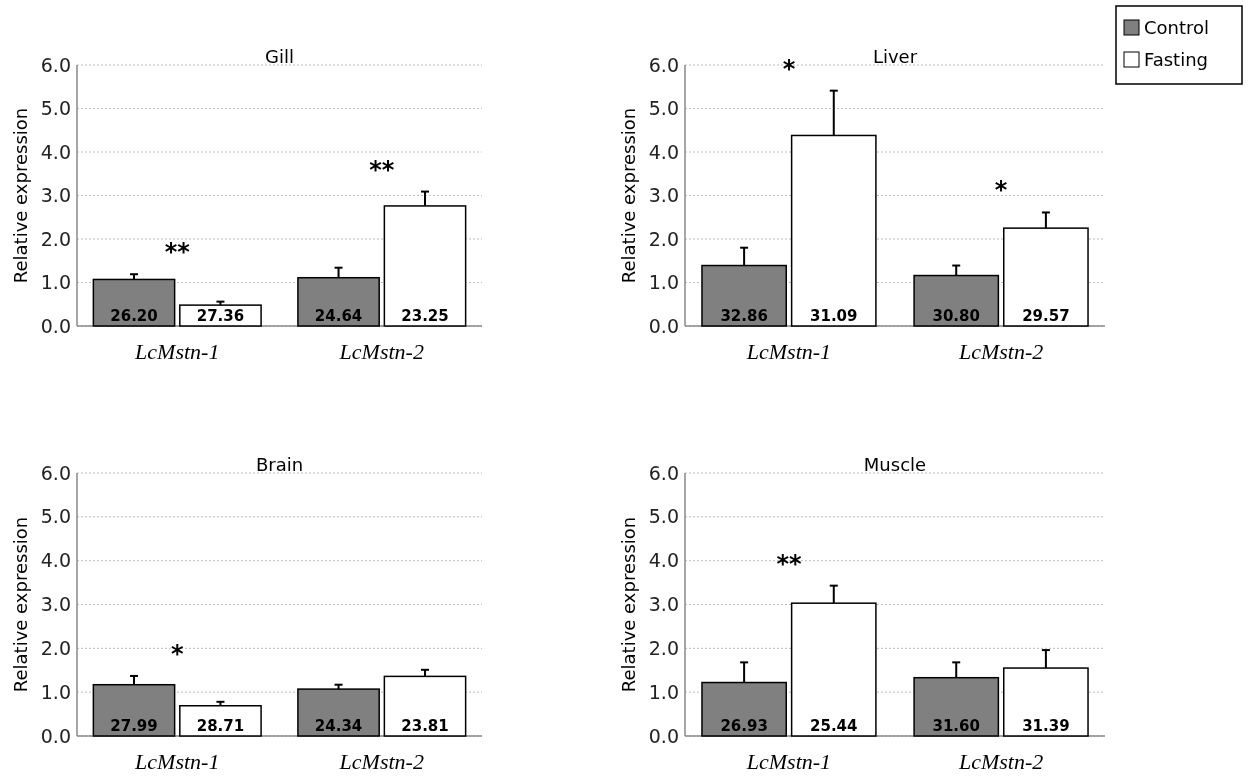  I want to click on annotation: 24.64, so click(338, 316).